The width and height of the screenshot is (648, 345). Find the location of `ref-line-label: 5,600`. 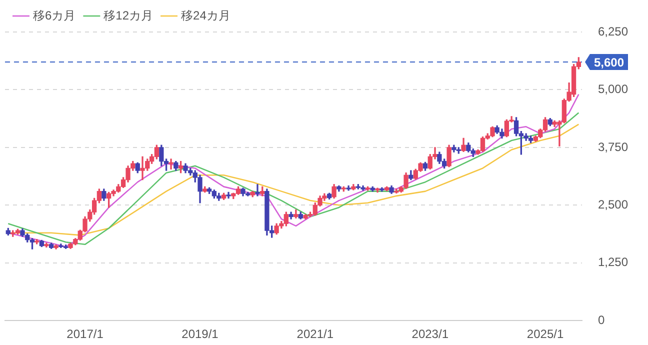

ref-line-label: 5,600 is located at coordinates (609, 62).